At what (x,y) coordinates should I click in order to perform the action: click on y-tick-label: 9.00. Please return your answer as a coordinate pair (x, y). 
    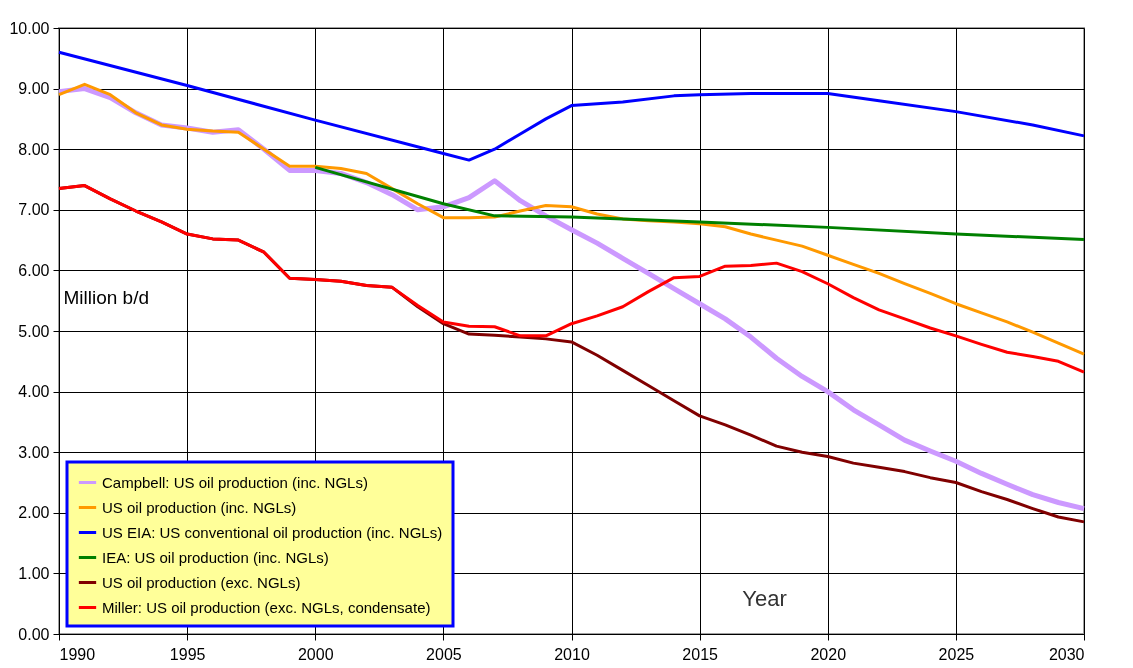
    Looking at the image, I should click on (34, 89).